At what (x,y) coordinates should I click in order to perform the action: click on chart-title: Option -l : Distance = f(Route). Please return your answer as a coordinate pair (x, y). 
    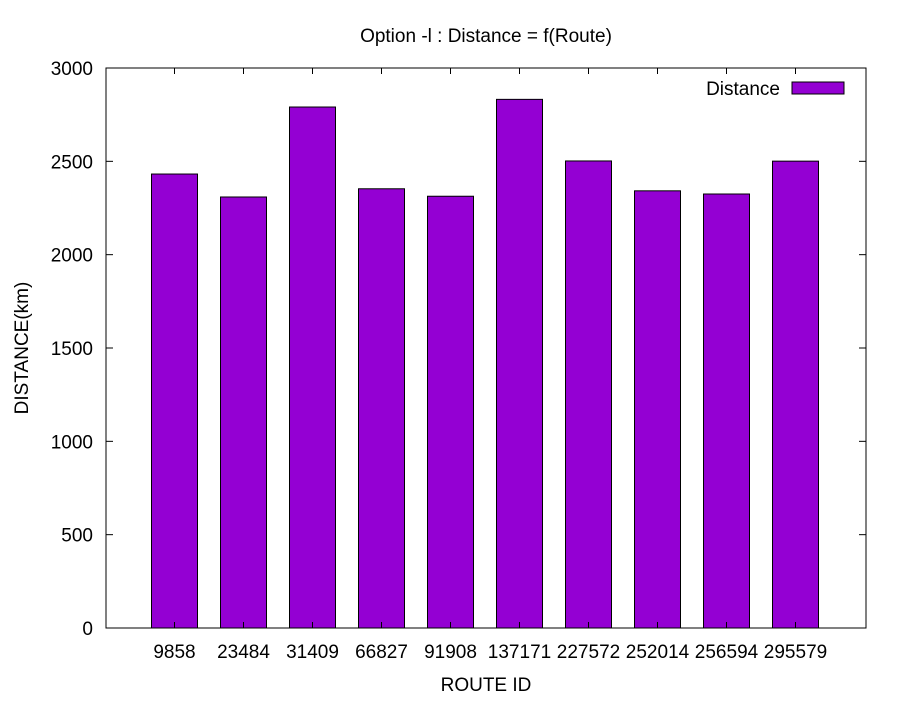
    Looking at the image, I should click on (486, 36).